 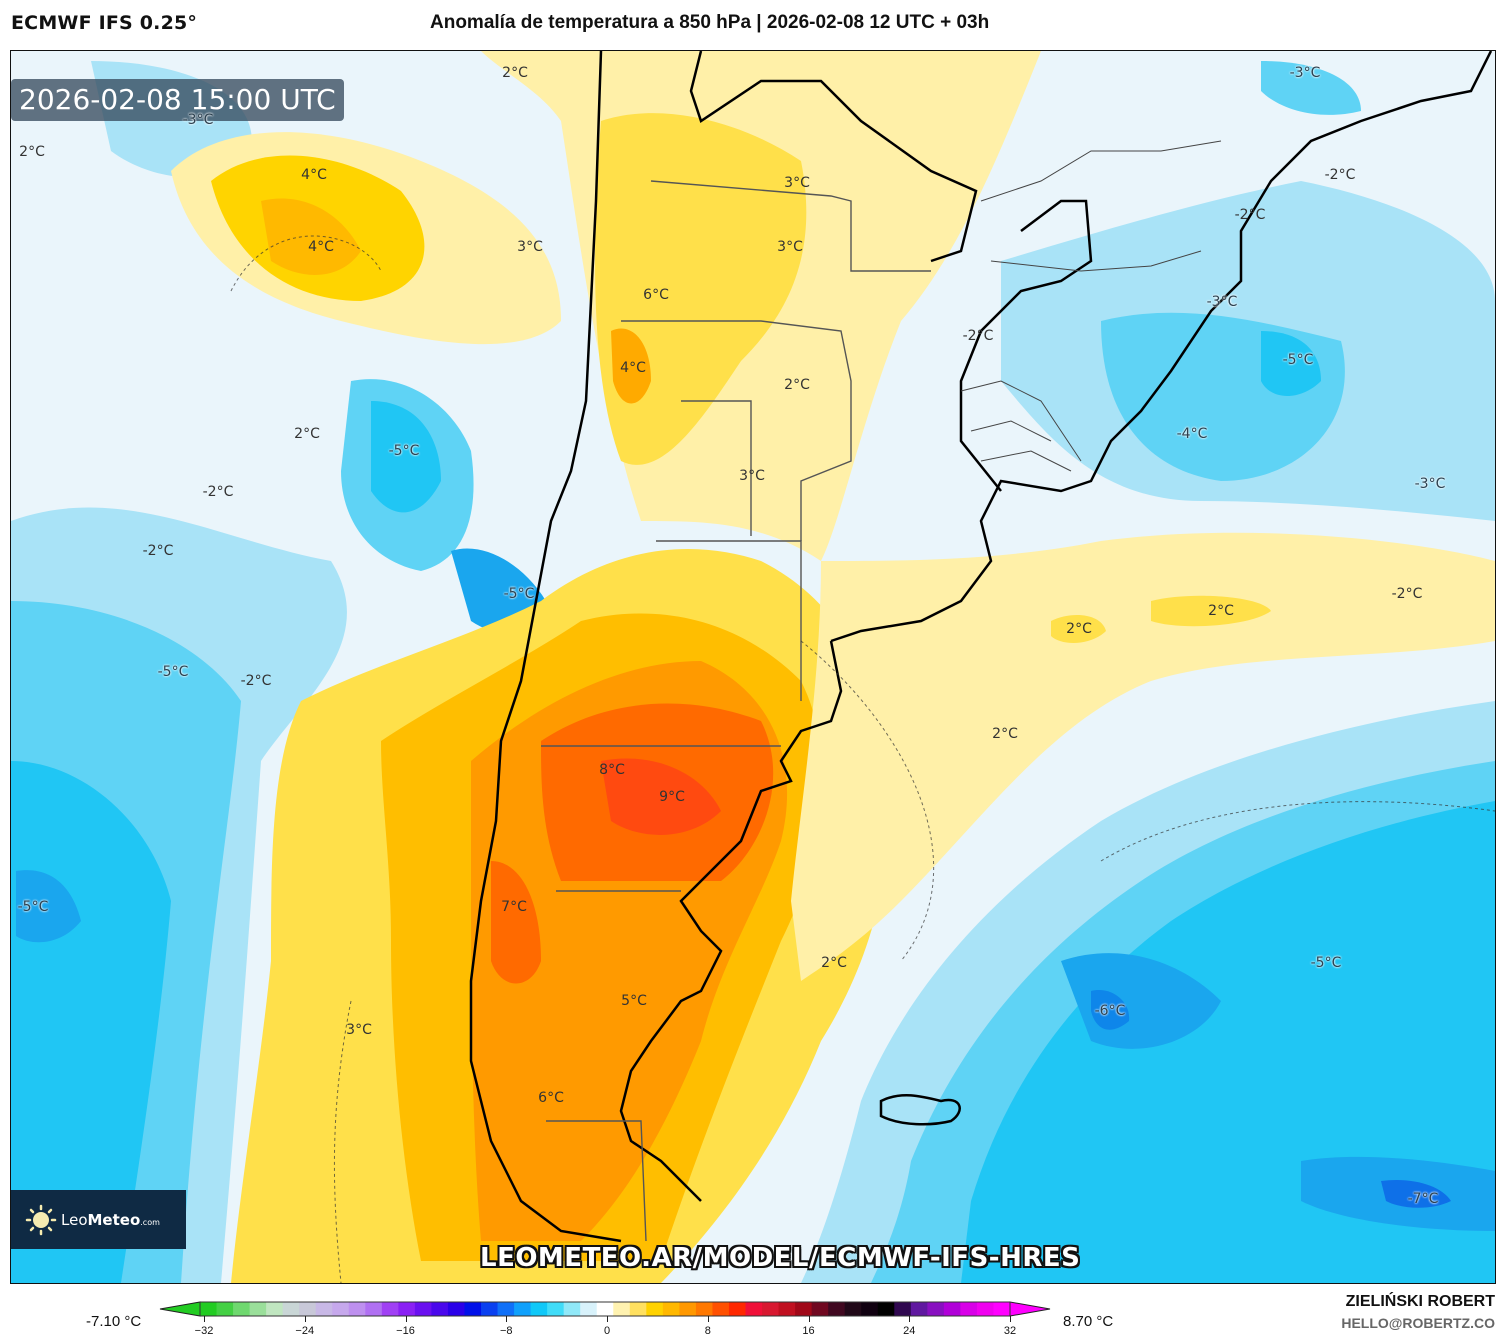 I want to click on colorbar-min-value: -7.10 °C, so click(x=114, y=1321).